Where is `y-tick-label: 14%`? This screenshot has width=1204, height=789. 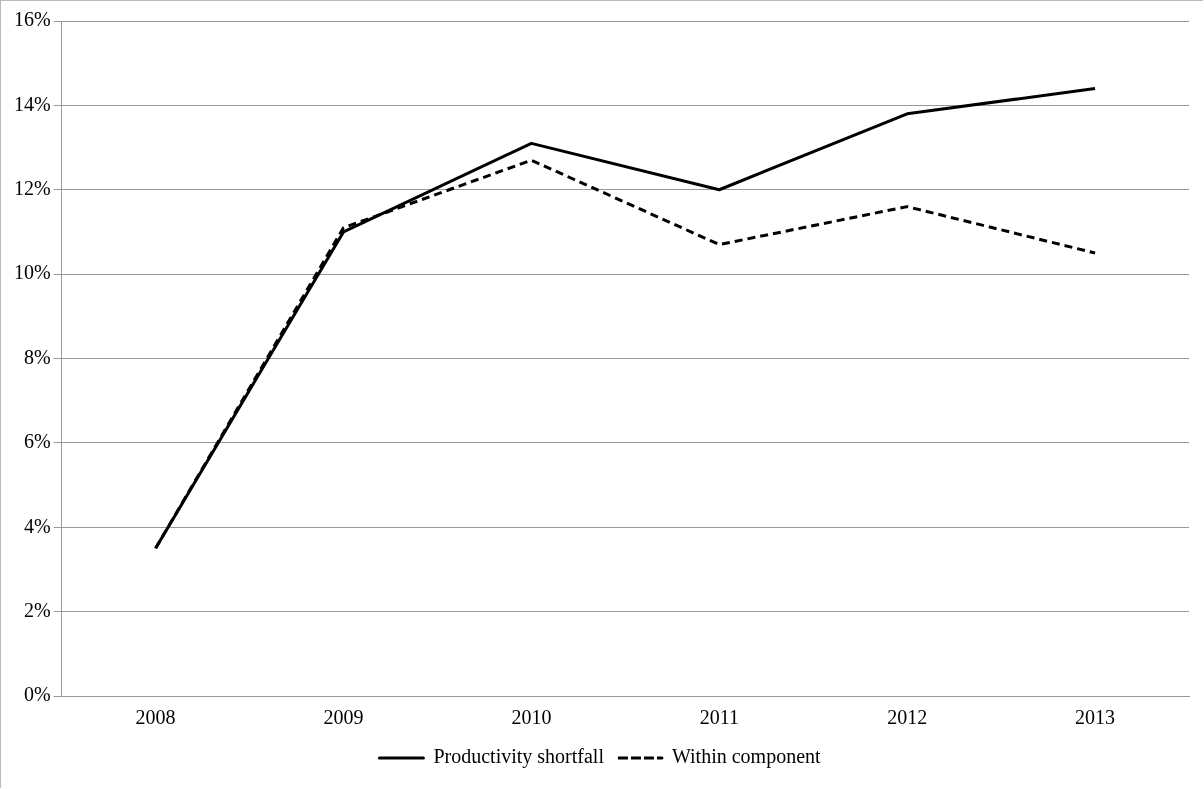 y-tick-label: 14% is located at coordinates (32, 103).